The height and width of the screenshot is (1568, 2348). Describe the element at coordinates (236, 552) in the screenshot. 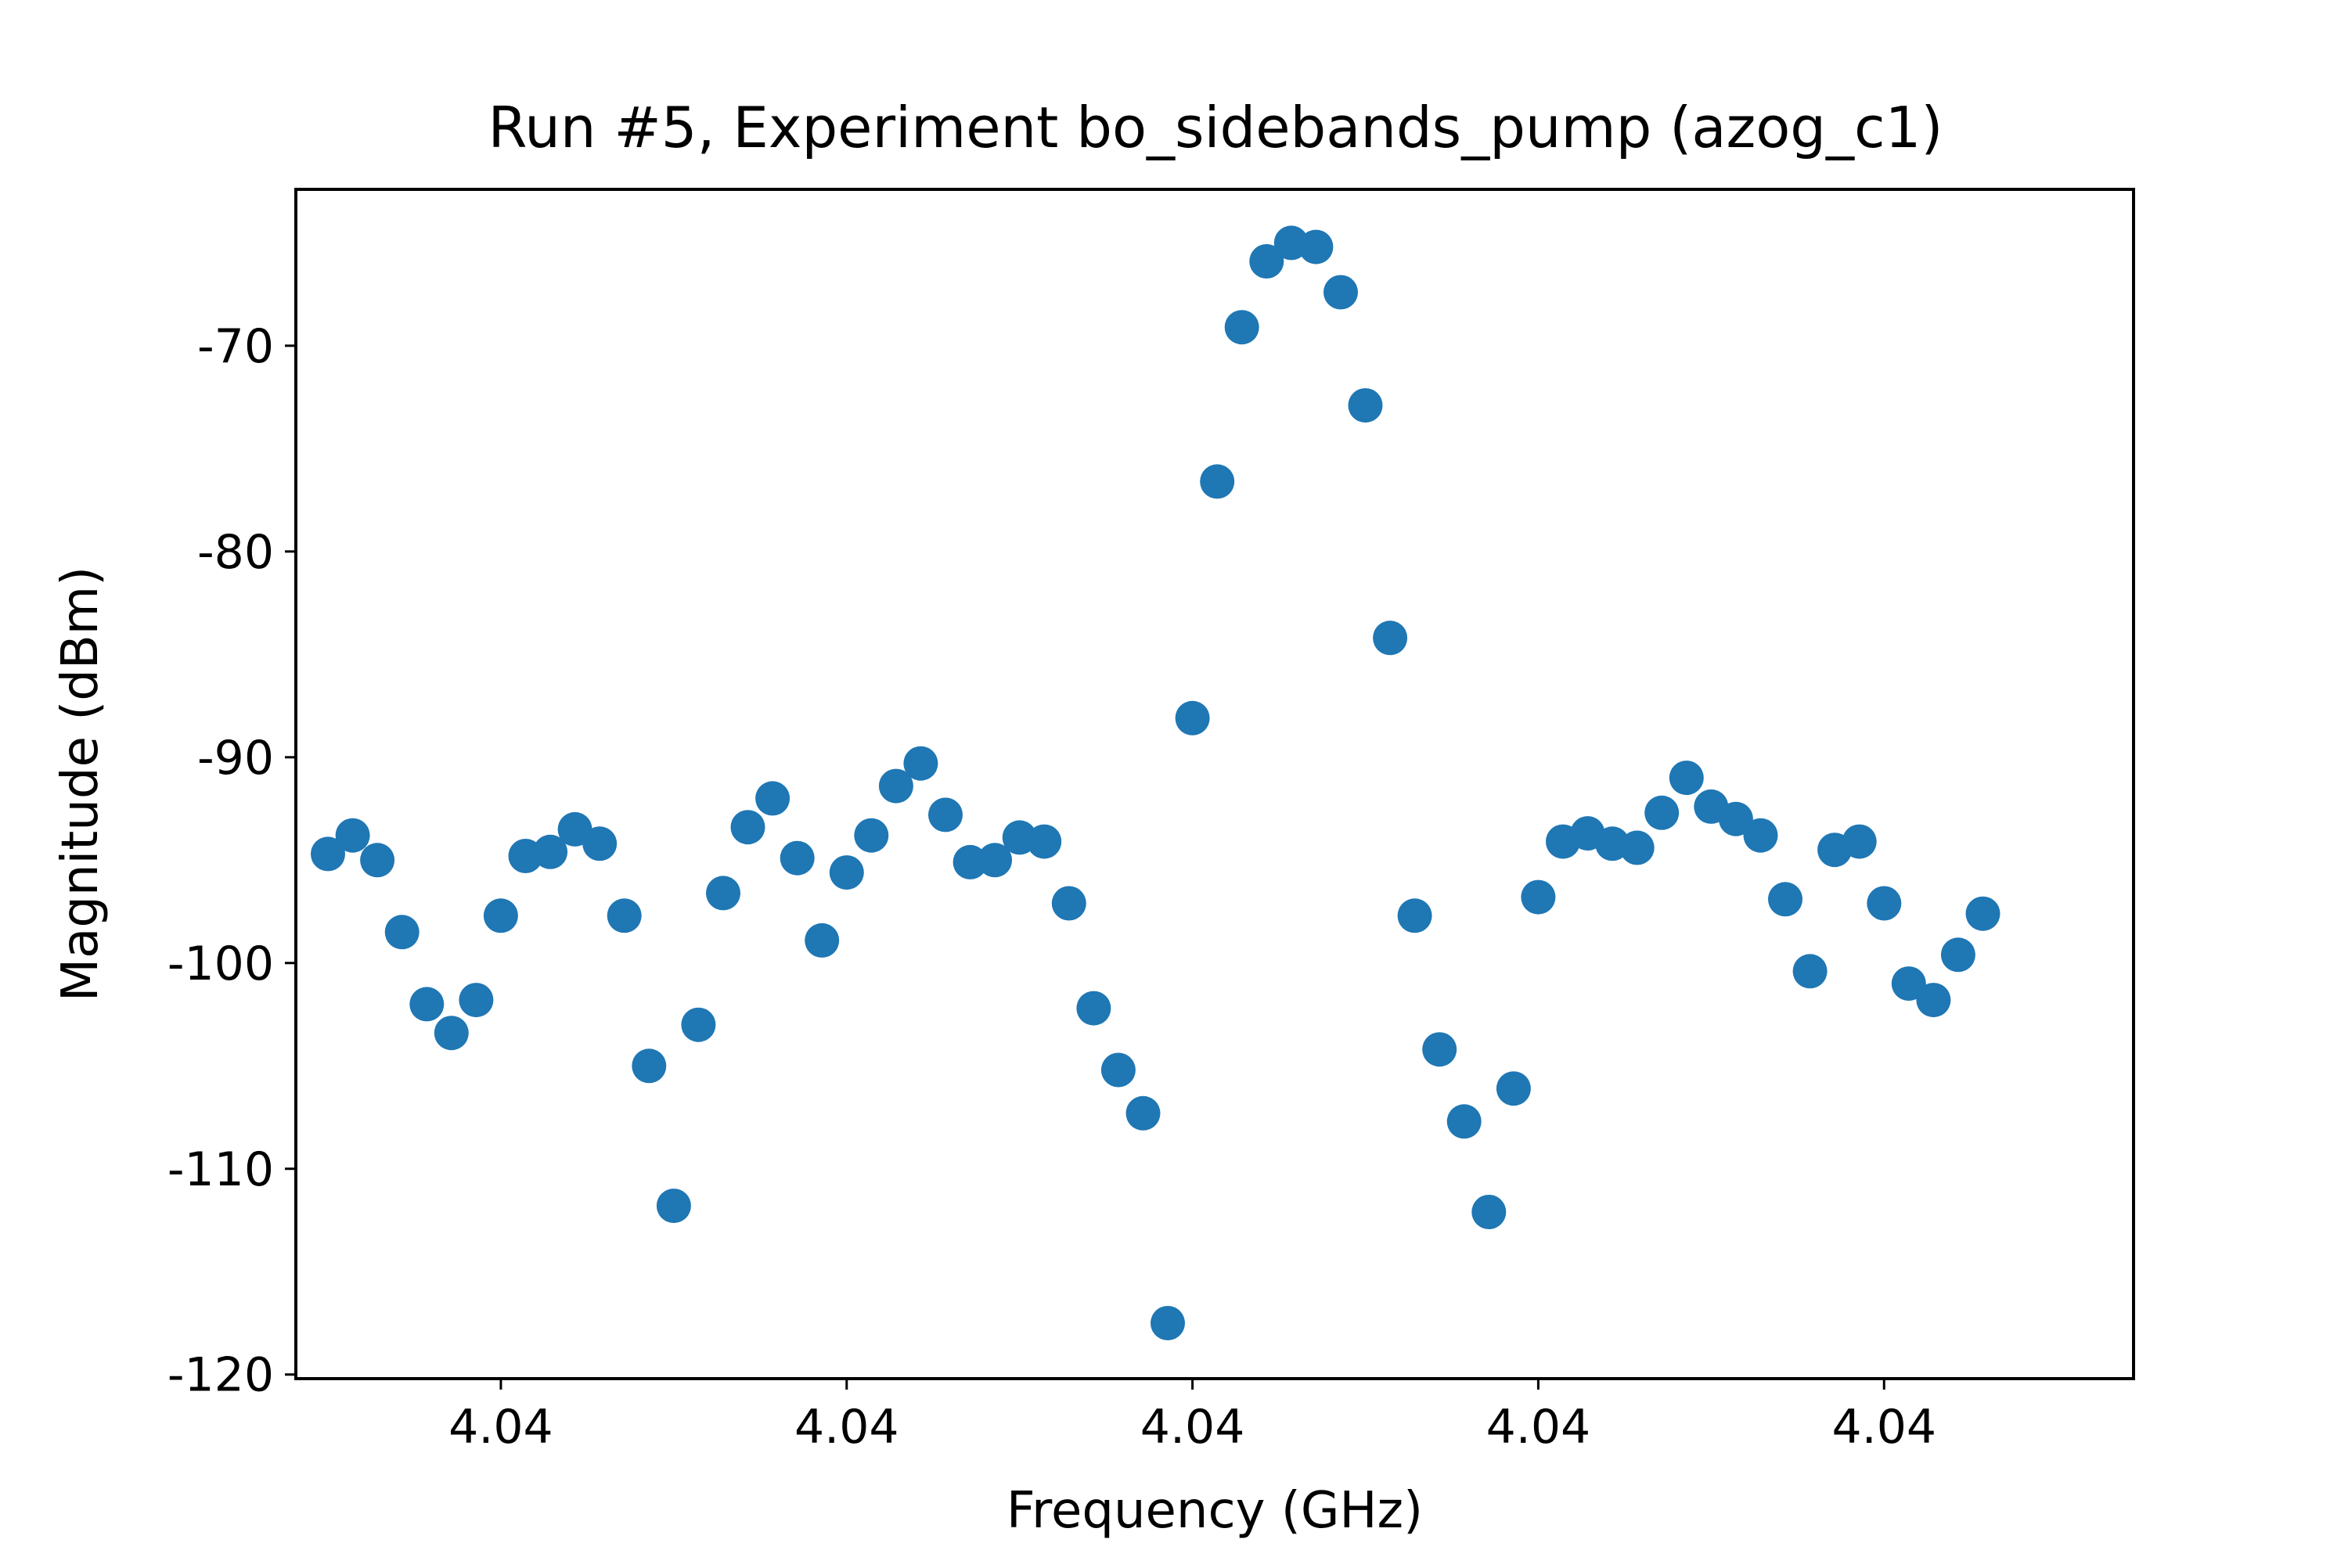

I see `y-tick-label: -80` at that location.